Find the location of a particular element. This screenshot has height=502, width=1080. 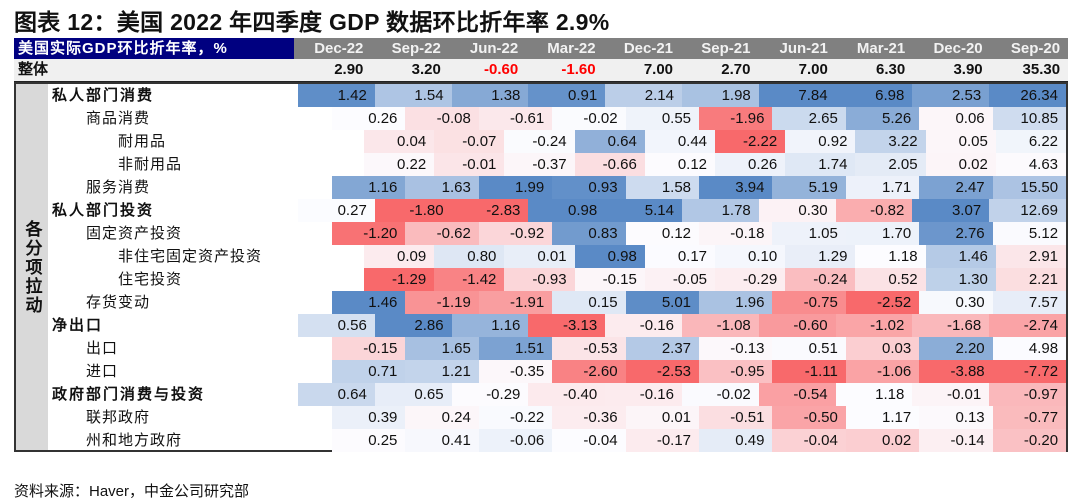

column-header: Jun-22 is located at coordinates (494, 48).